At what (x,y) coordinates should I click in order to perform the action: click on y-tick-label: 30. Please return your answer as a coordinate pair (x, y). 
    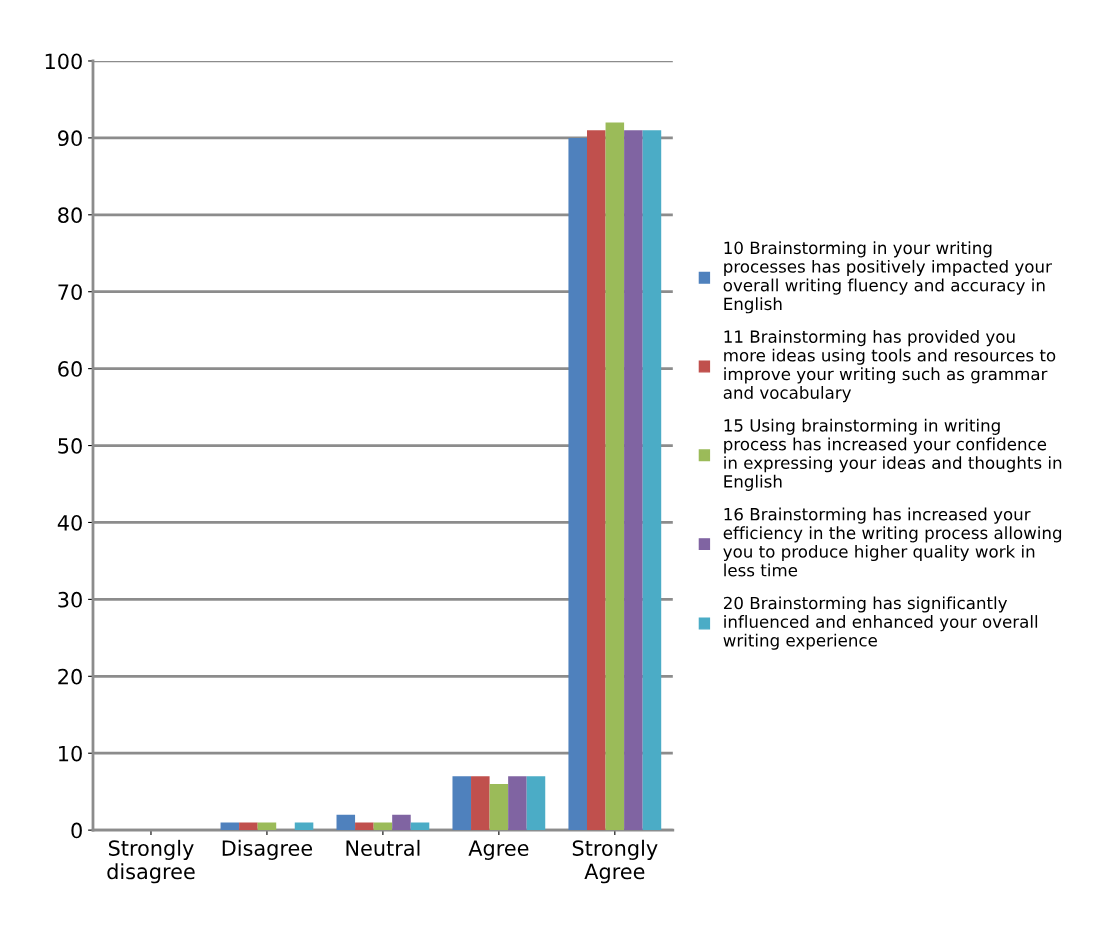
    Looking at the image, I should click on (70, 599).